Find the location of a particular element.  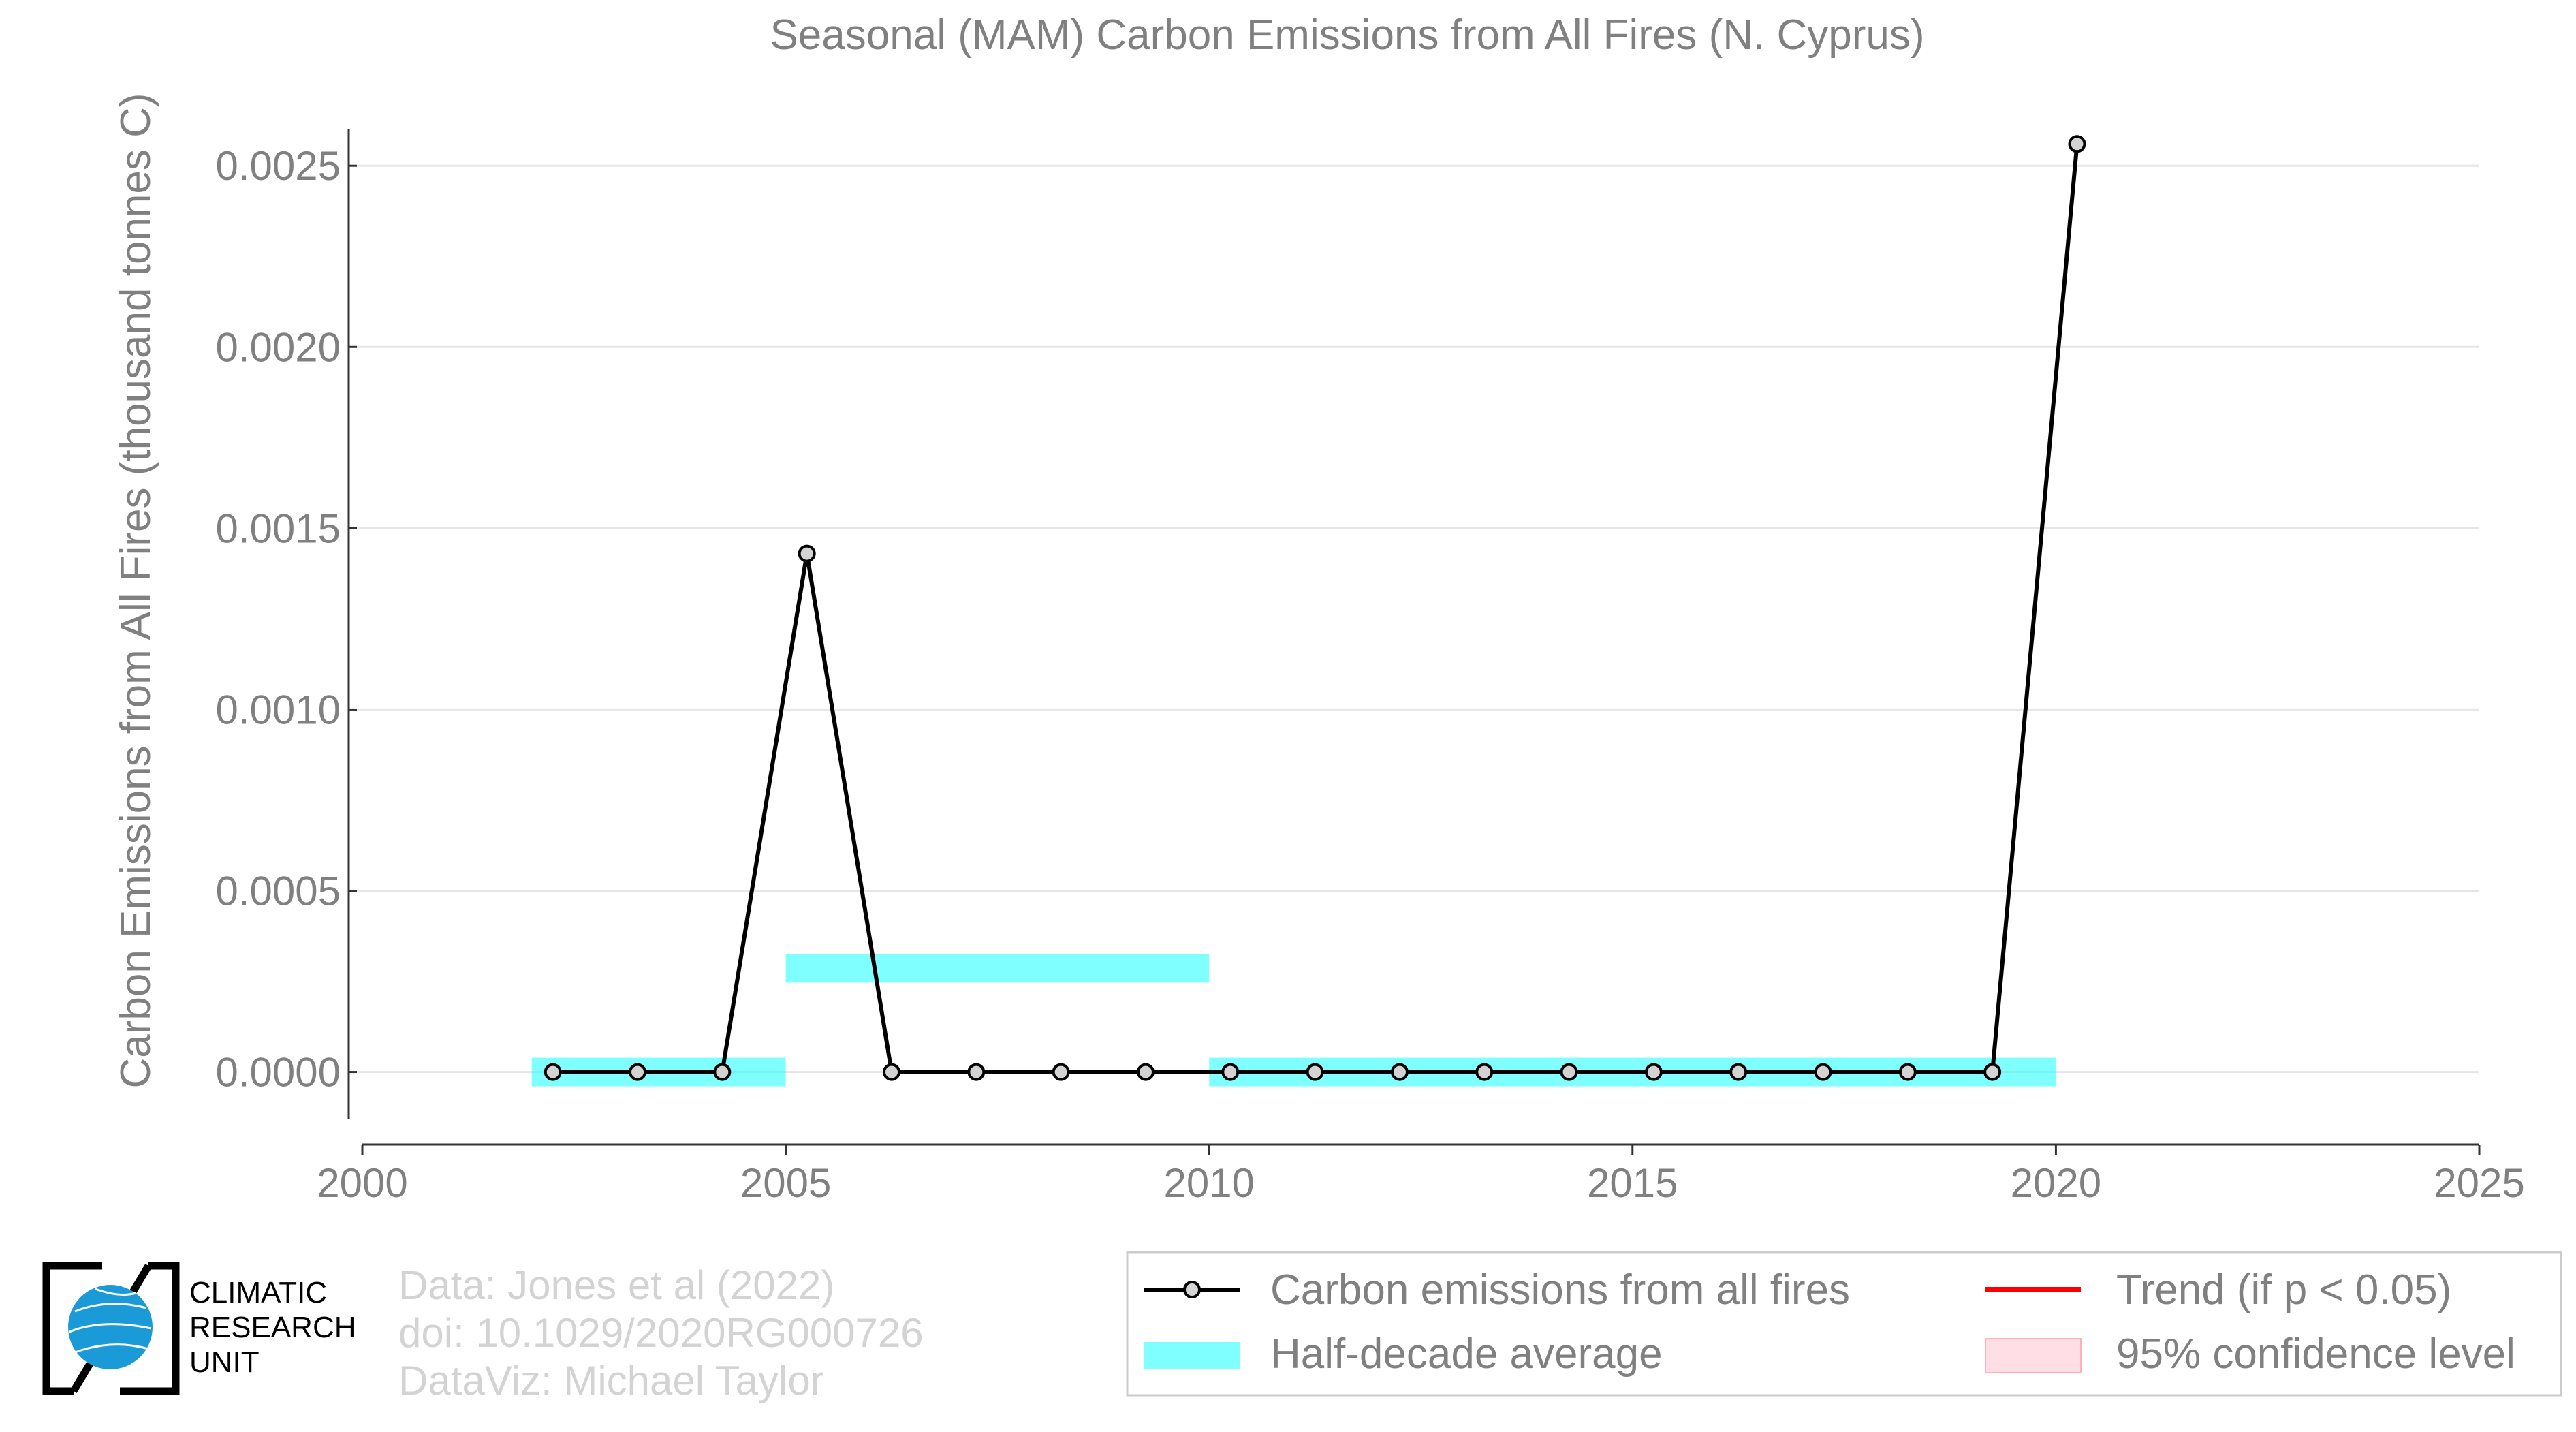

legend-marker-swatch is located at coordinates (1192, 1289).